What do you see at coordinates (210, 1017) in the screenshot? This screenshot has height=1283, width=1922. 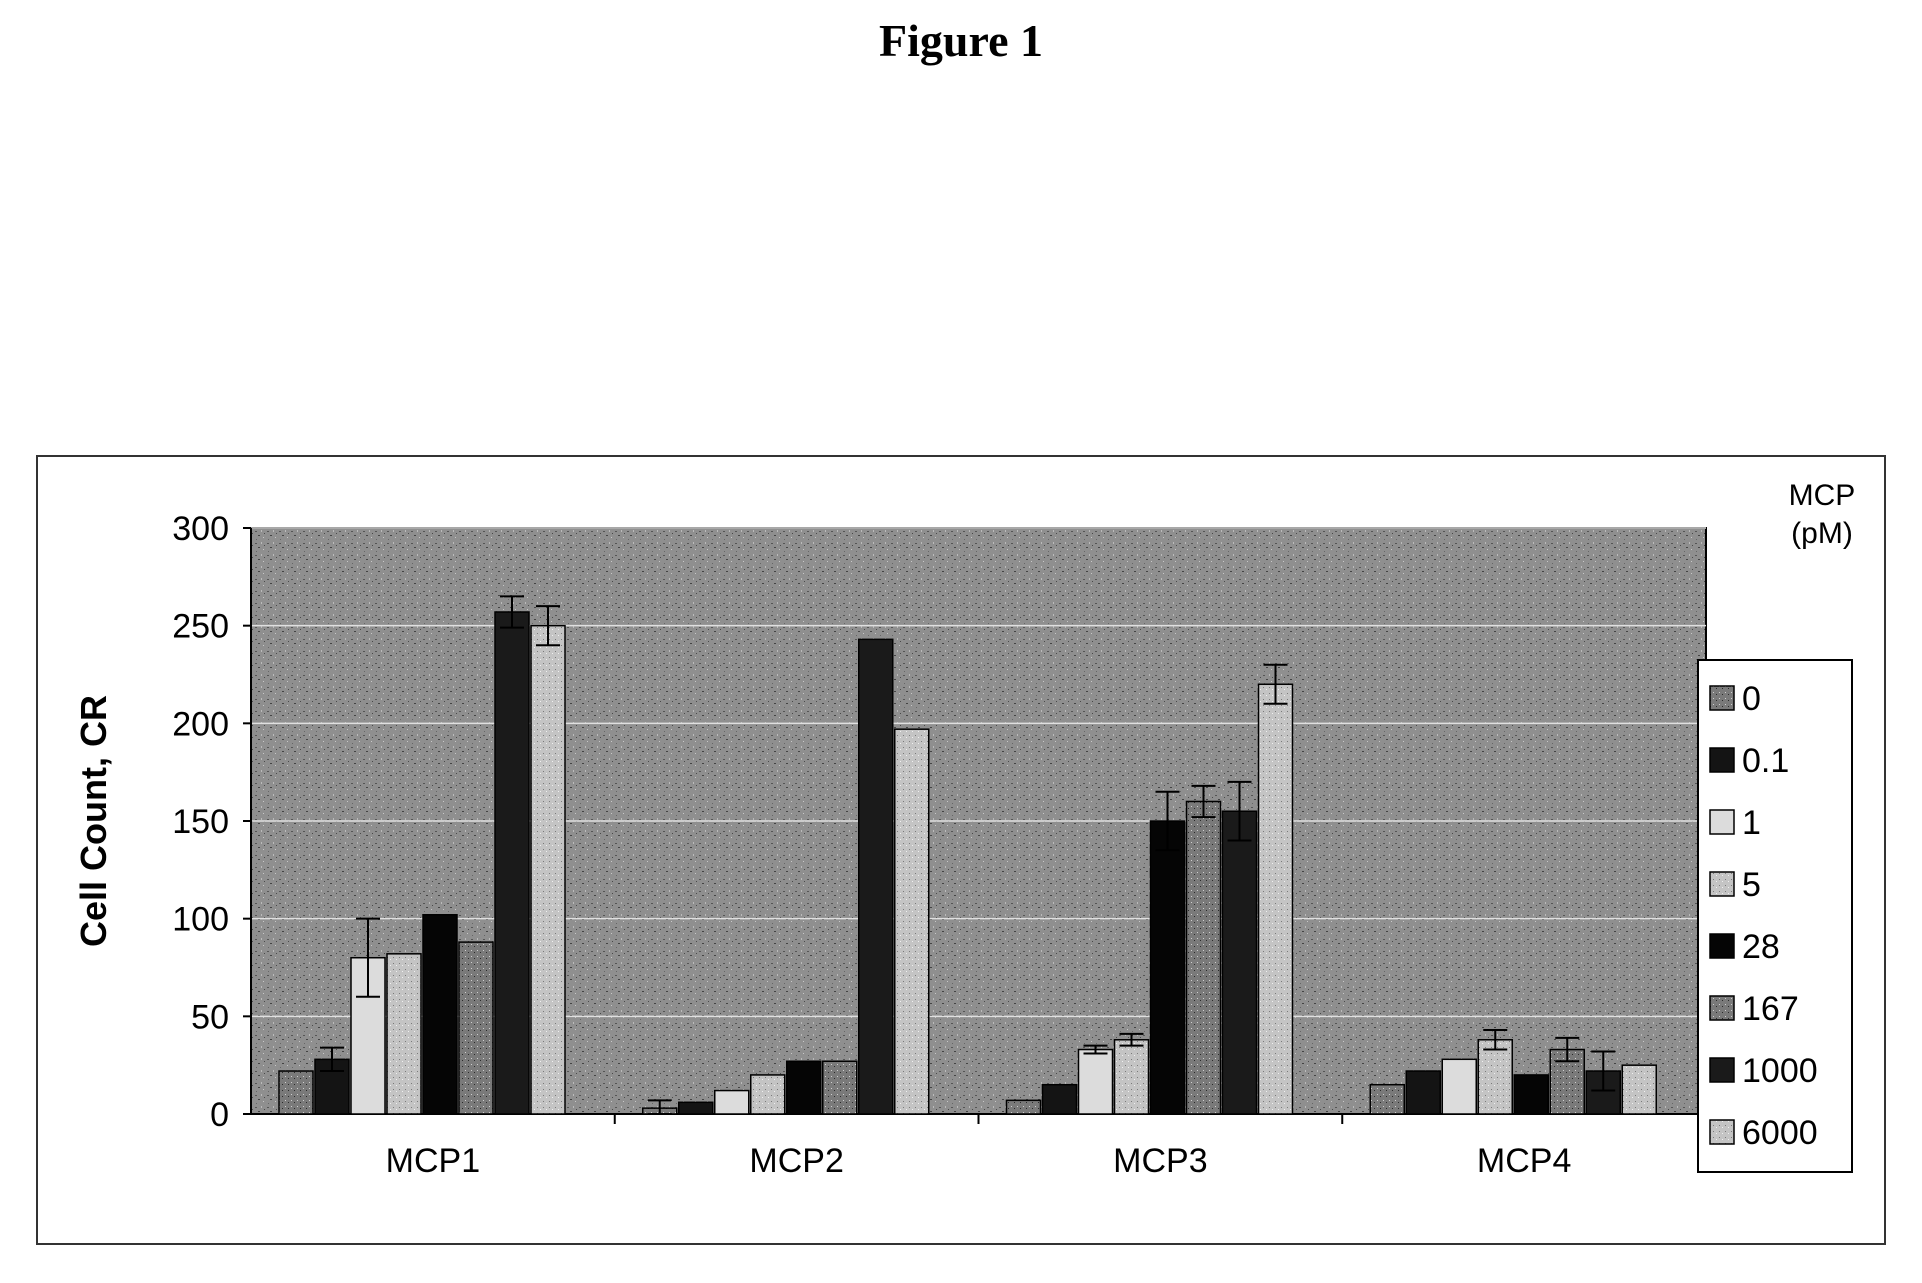 I see `y-tick-label: 50` at bounding box center [210, 1017].